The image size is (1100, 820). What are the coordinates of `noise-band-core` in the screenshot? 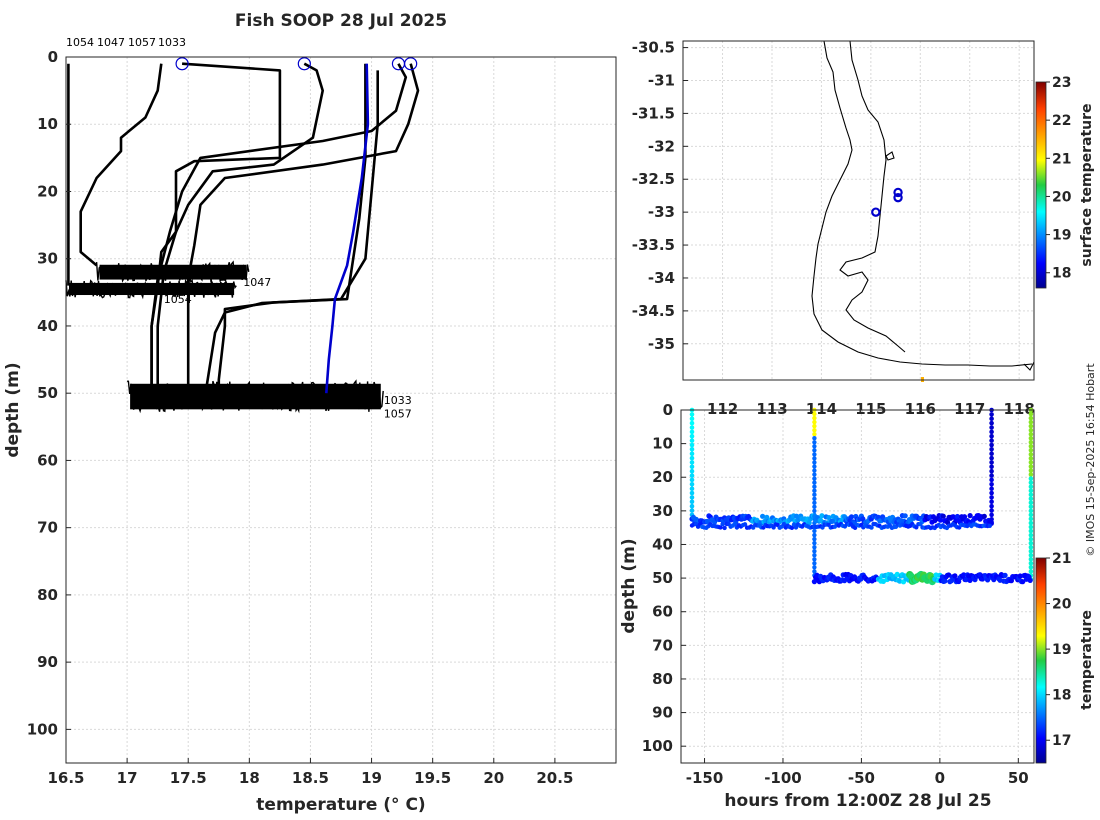 It's located at (173, 272).